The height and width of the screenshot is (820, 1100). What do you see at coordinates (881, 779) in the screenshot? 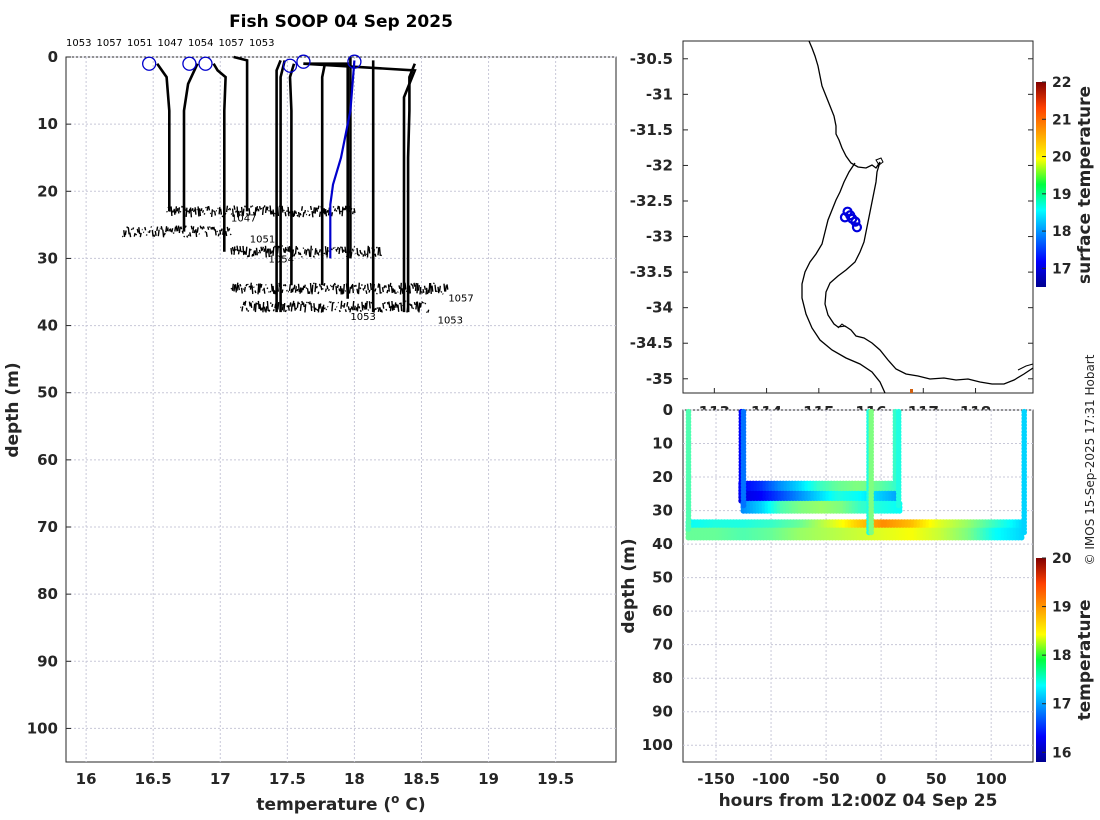
I see `time-depth-x-tick-label: 0` at bounding box center [881, 779].